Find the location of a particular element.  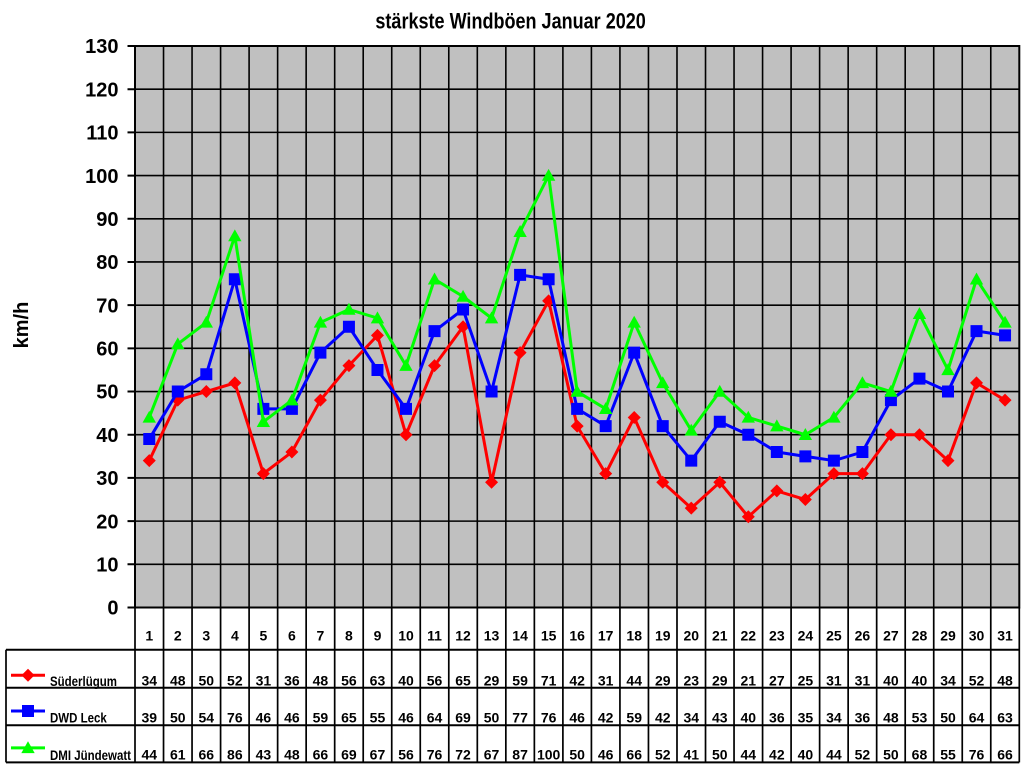

svg-text: 12 is located at coordinates (463, 635).